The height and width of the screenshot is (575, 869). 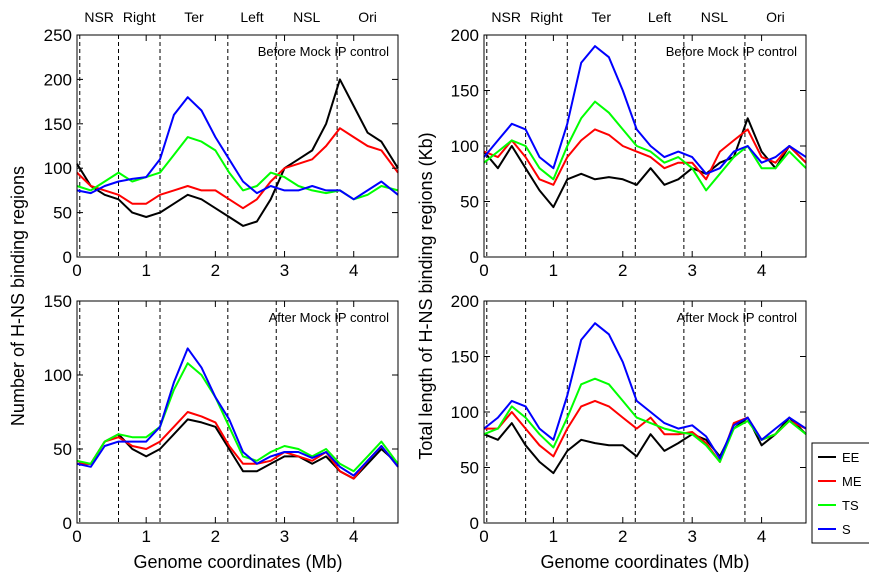 What do you see at coordinates (58, 35) in the screenshot?
I see `y-tick-label: 250` at bounding box center [58, 35].